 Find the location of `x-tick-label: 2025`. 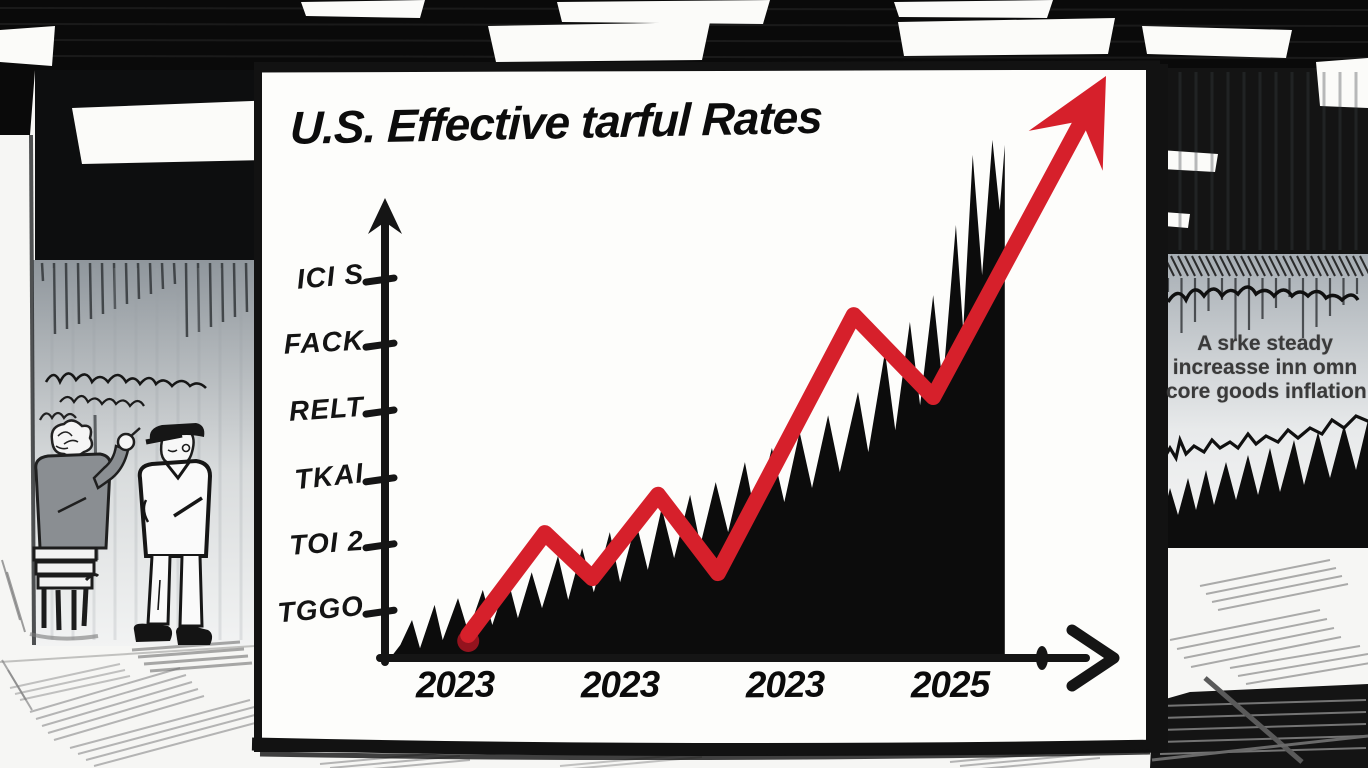

x-tick-label: 2025 is located at coordinates (950, 684).